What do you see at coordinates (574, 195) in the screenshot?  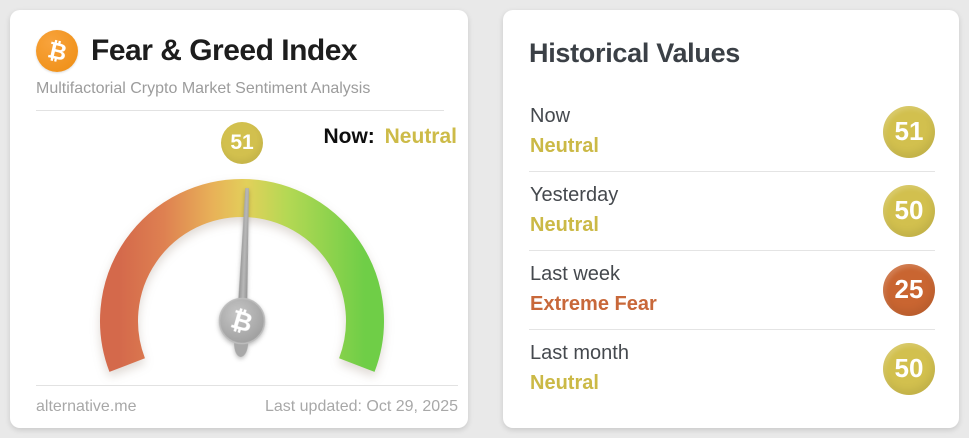 I see `row-period-label: Yesterday` at bounding box center [574, 195].